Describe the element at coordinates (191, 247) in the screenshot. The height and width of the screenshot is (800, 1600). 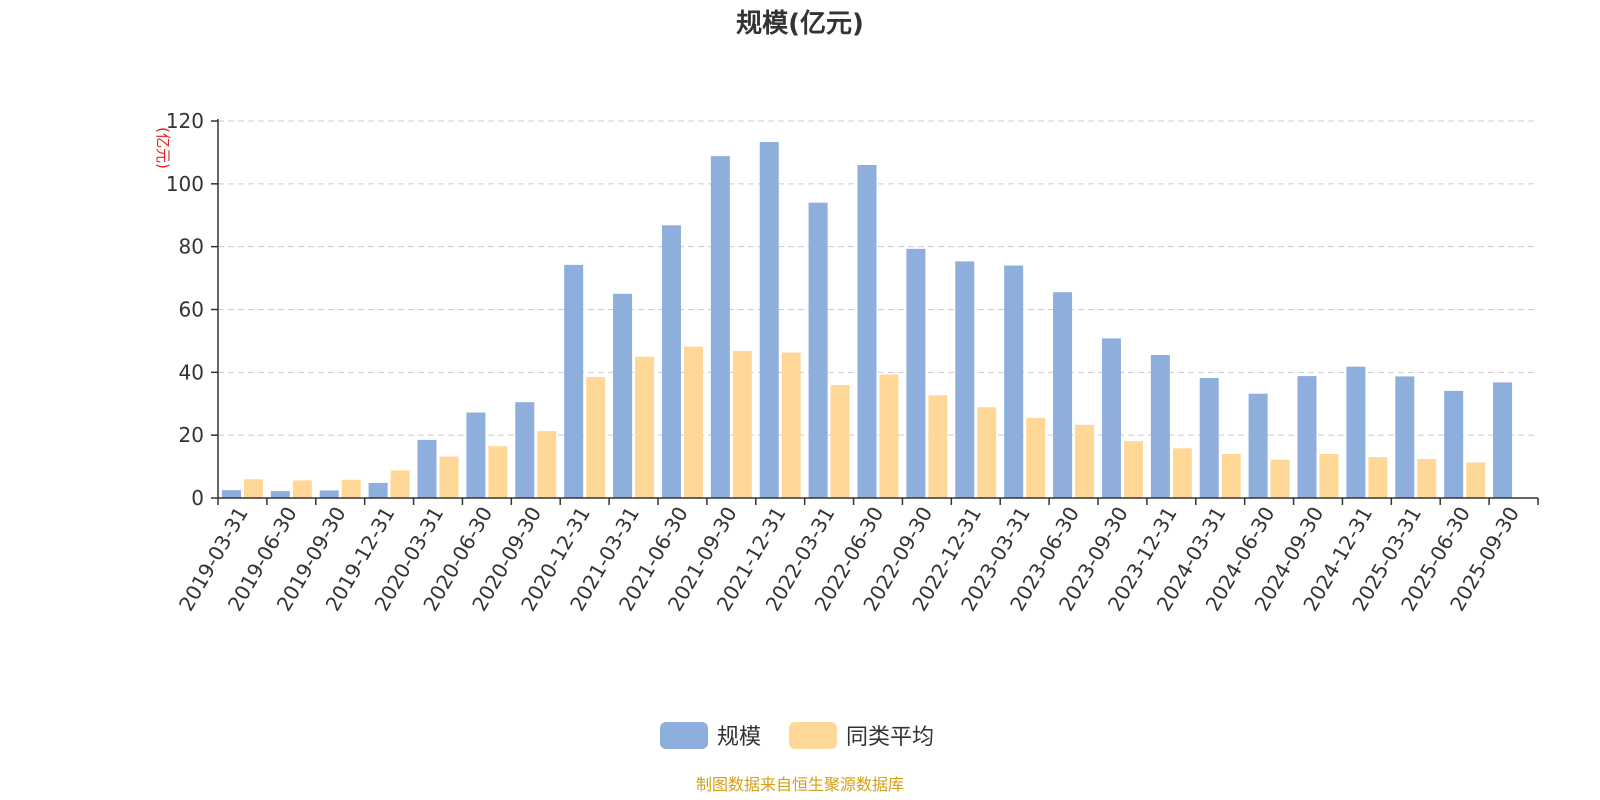
I see `y-tick-label: 80` at that location.